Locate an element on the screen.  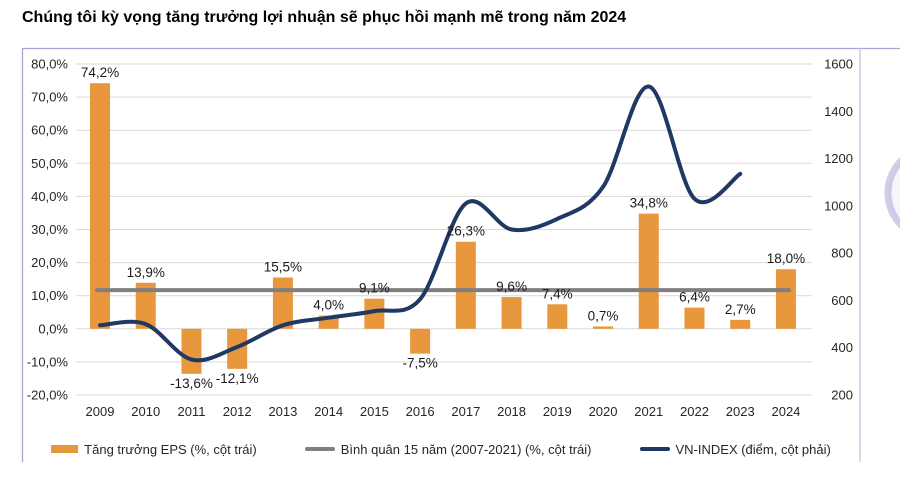
svg-text: 9,1% is located at coordinates (374, 288).